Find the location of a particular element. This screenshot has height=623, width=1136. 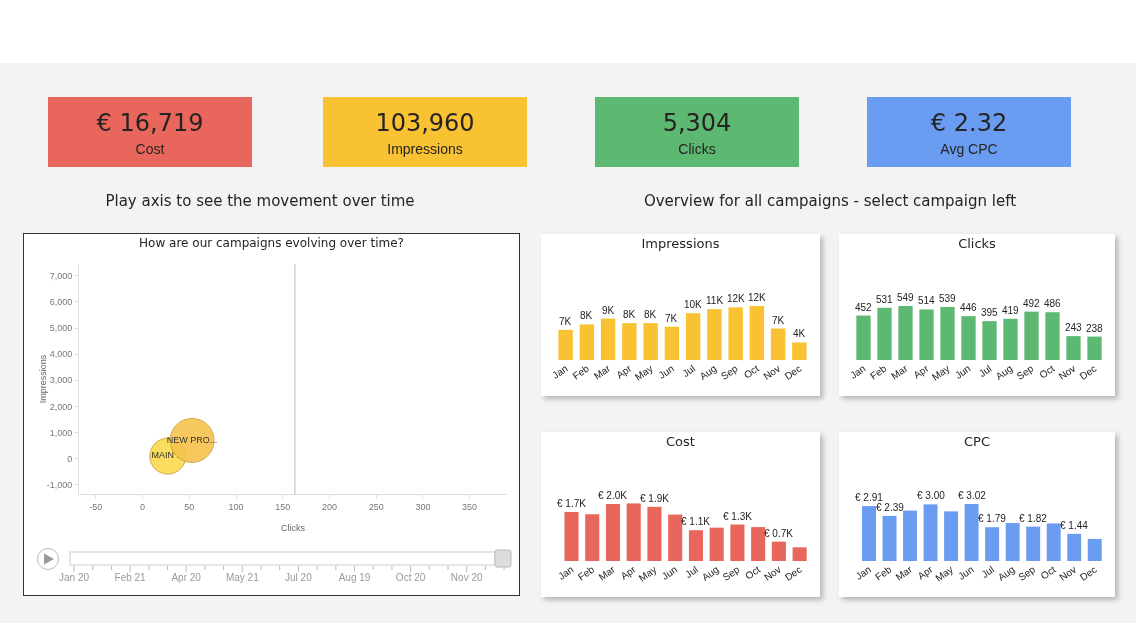

data-label: € 1.9K is located at coordinates (655, 498).